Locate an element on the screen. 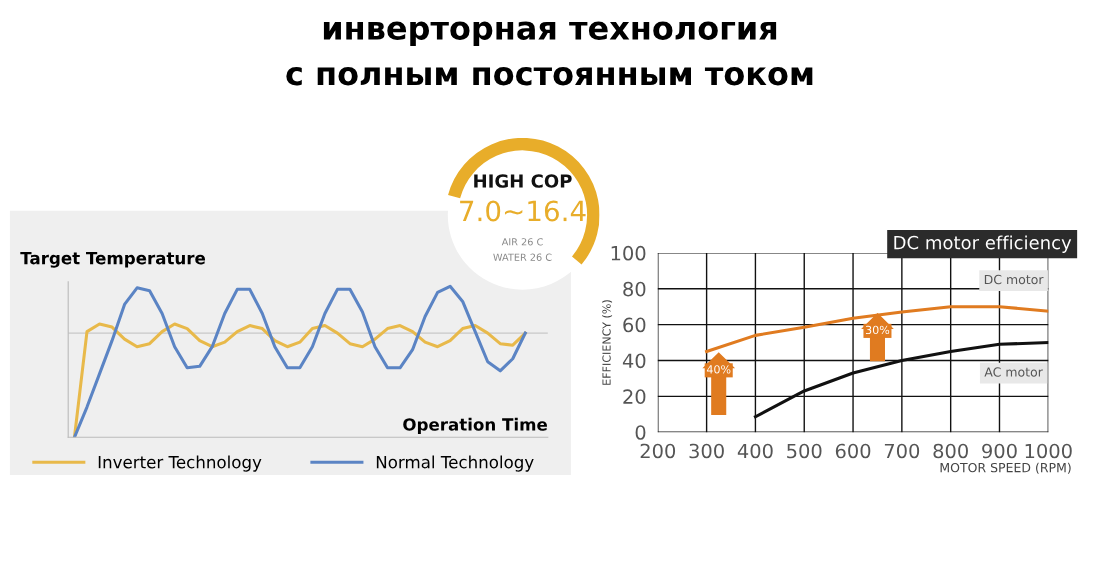 This screenshot has height=562, width=1100. y-axis-title: Target Temperature is located at coordinates (113, 259).